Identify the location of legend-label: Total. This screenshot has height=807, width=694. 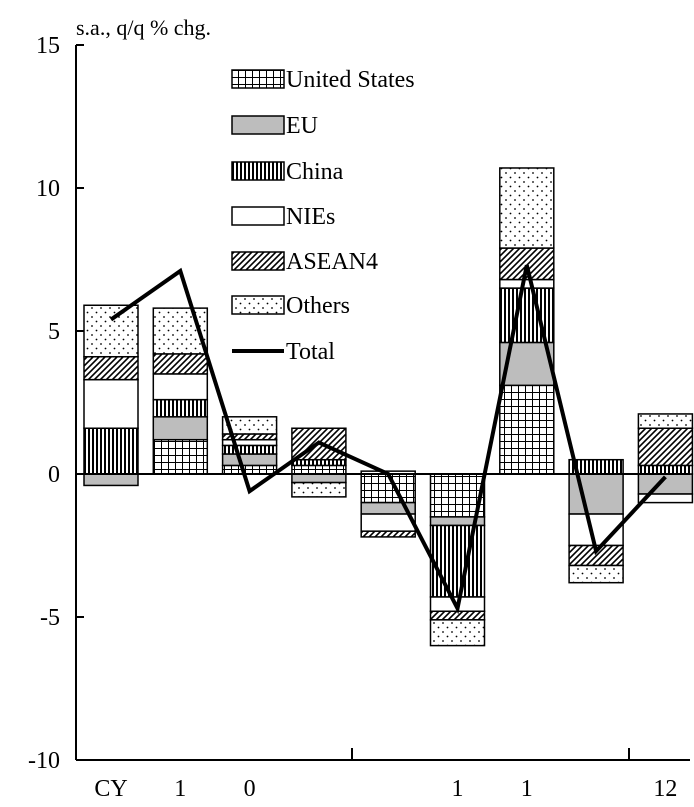
(310, 352).